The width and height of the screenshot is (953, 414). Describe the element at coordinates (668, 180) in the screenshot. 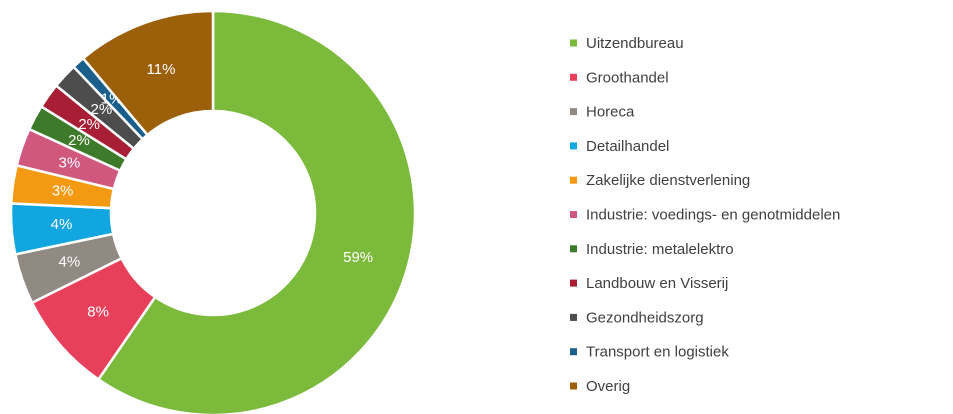

I see `legend-label: Zakelijke dienstverlening` at that location.